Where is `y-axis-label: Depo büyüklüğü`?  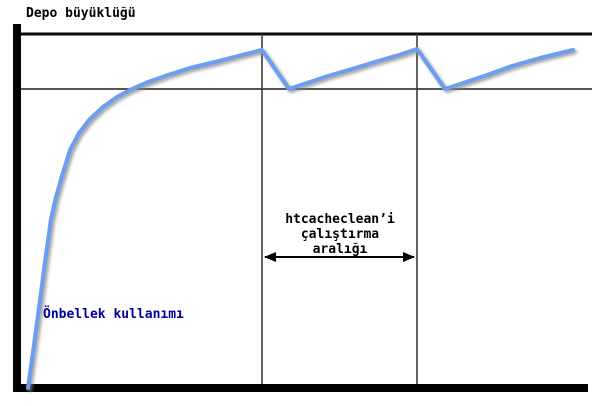
y-axis-label: Depo büyüklüğü is located at coordinates (81, 13).